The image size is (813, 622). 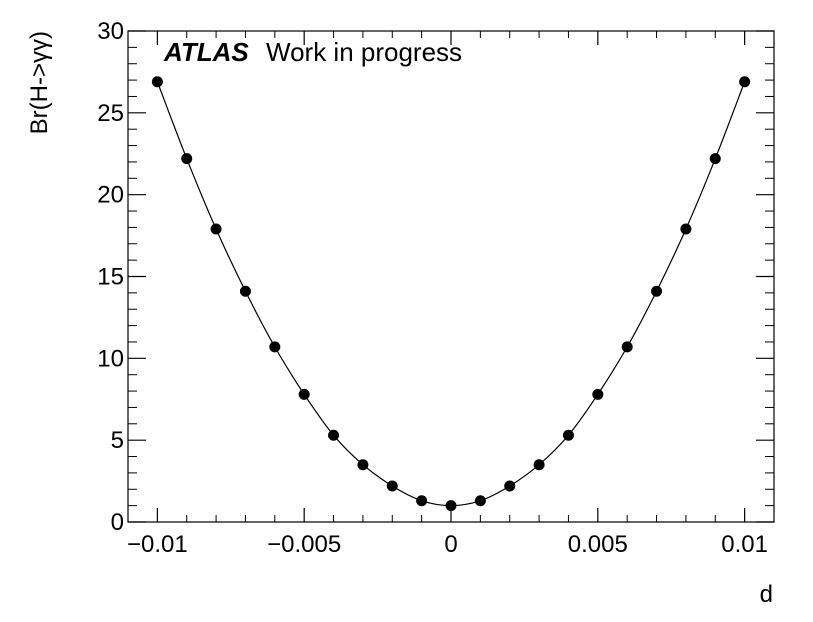 I want to click on atlas-label: ATLAS, so click(x=206, y=52).